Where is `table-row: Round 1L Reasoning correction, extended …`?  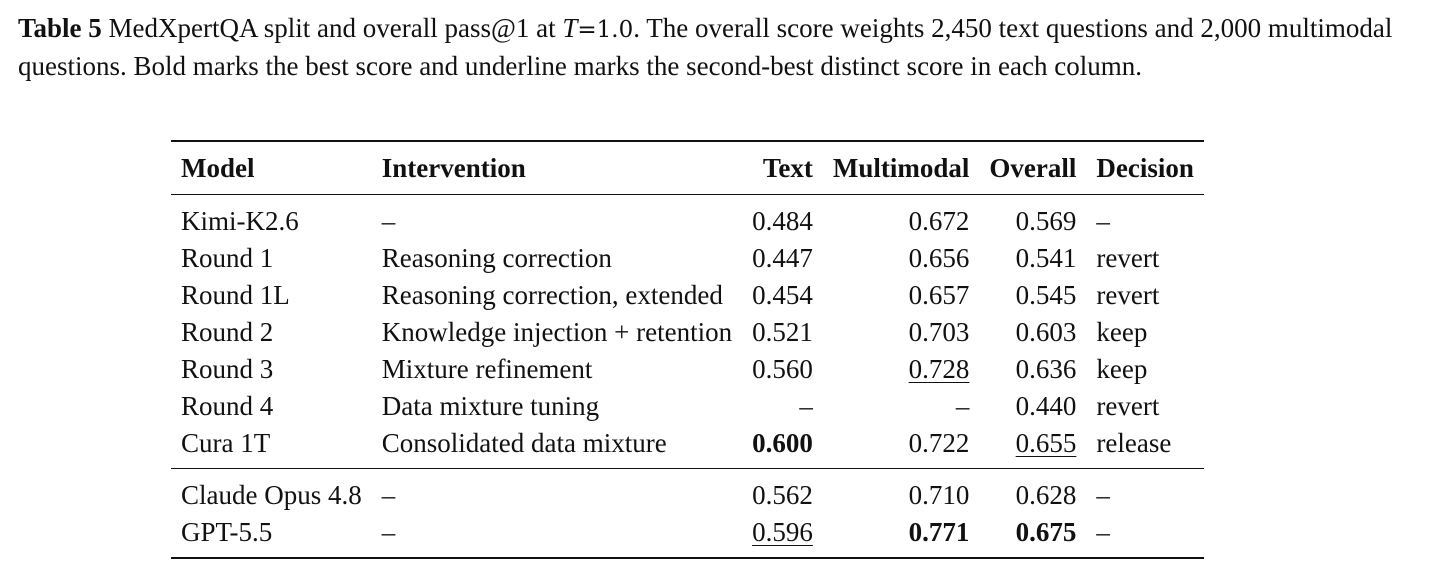
table-row: Round 1L Reasoning correction, extended … is located at coordinates (687, 295).